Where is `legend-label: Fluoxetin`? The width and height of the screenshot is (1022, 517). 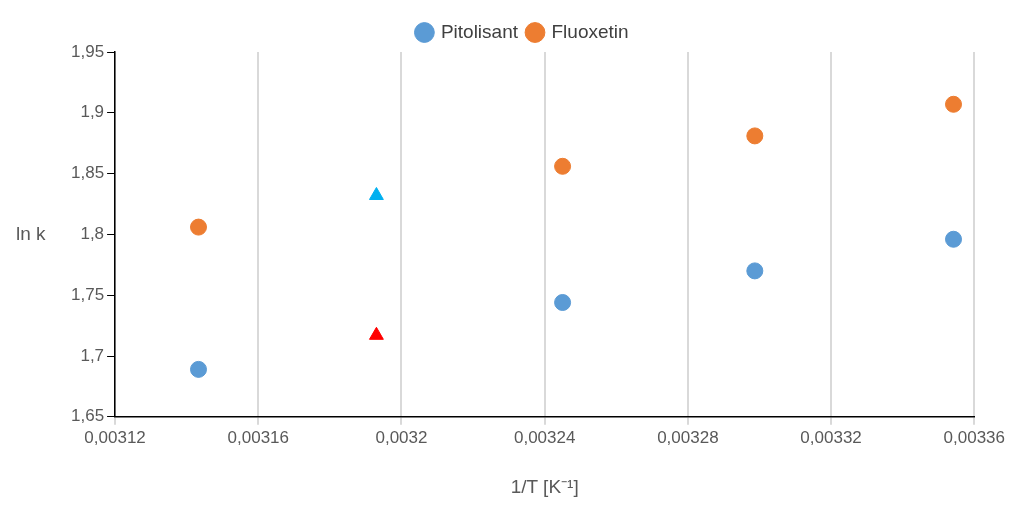 legend-label: Fluoxetin is located at coordinates (590, 31).